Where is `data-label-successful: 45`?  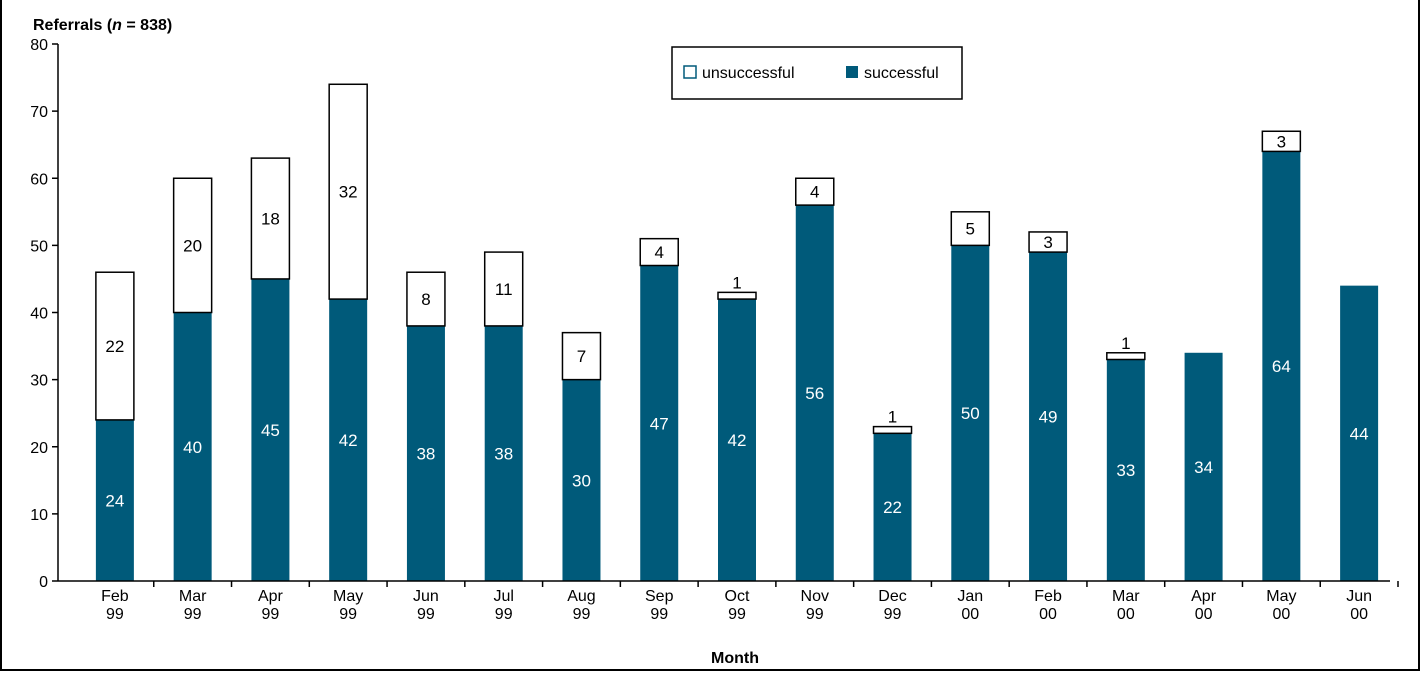 data-label-successful: 45 is located at coordinates (270, 430).